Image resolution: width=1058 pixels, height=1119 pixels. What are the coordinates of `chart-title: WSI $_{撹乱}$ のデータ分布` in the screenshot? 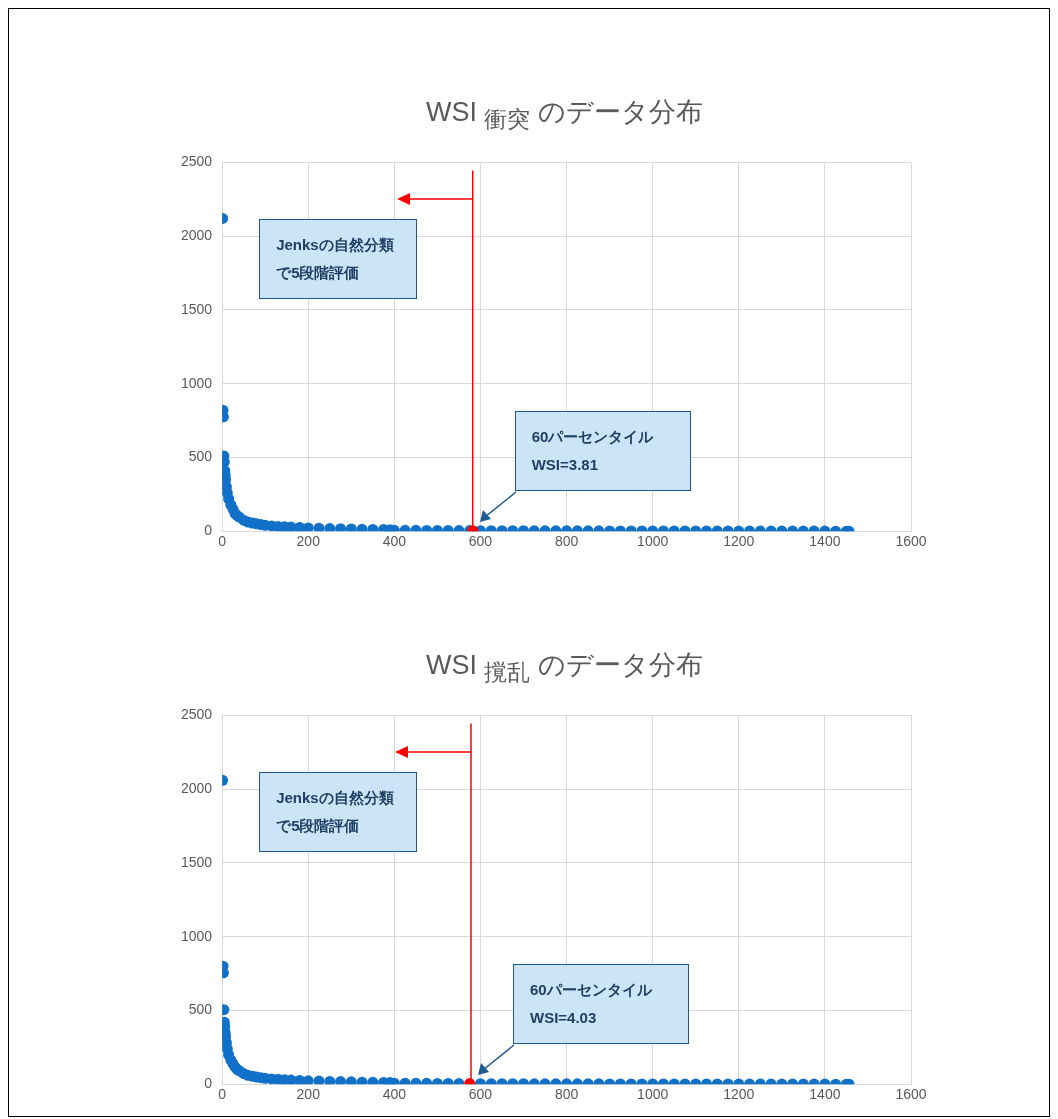 It's located at (564, 668).